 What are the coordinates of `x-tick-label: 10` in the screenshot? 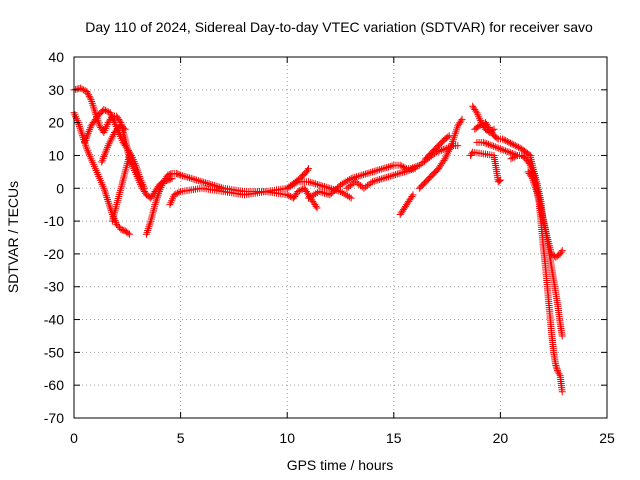 It's located at (287, 438).